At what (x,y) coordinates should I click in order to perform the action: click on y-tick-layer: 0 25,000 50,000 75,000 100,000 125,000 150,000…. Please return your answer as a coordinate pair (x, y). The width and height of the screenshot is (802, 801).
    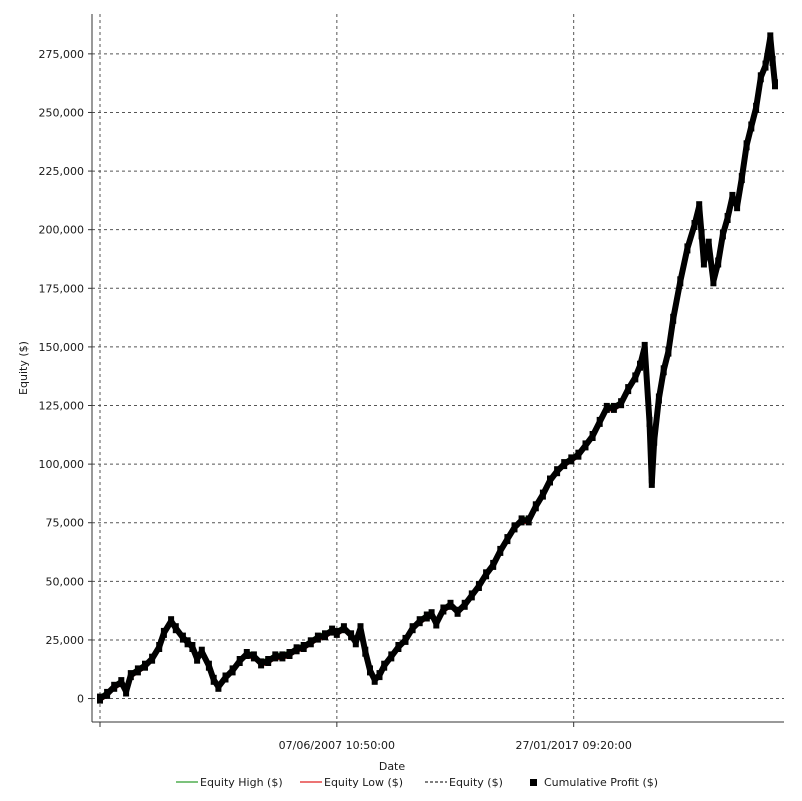
    Looking at the image, I should click on (65, 377).